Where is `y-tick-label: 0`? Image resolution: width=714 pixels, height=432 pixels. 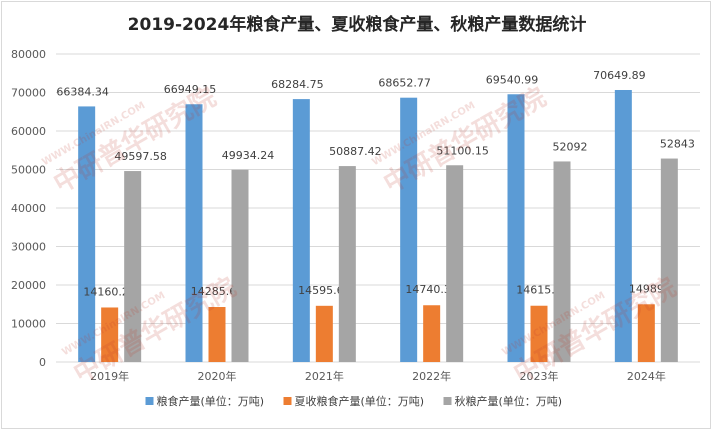 y-tick-label: 0 is located at coordinates (42, 362).